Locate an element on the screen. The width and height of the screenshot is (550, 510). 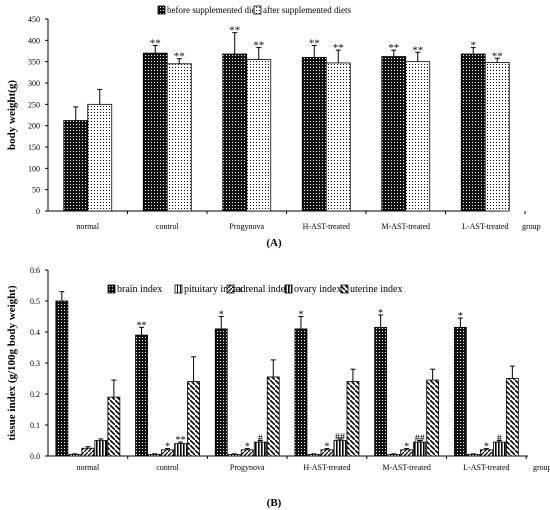
y-tick-label: 0.1 is located at coordinates (35, 425).